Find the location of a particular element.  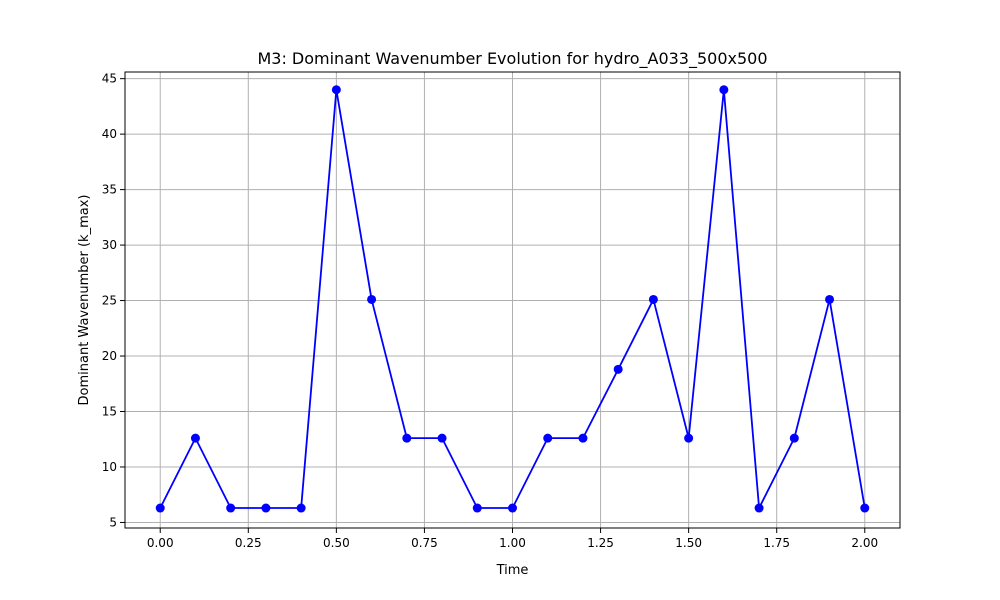

y-tick-label: 30 is located at coordinates (109, 245).